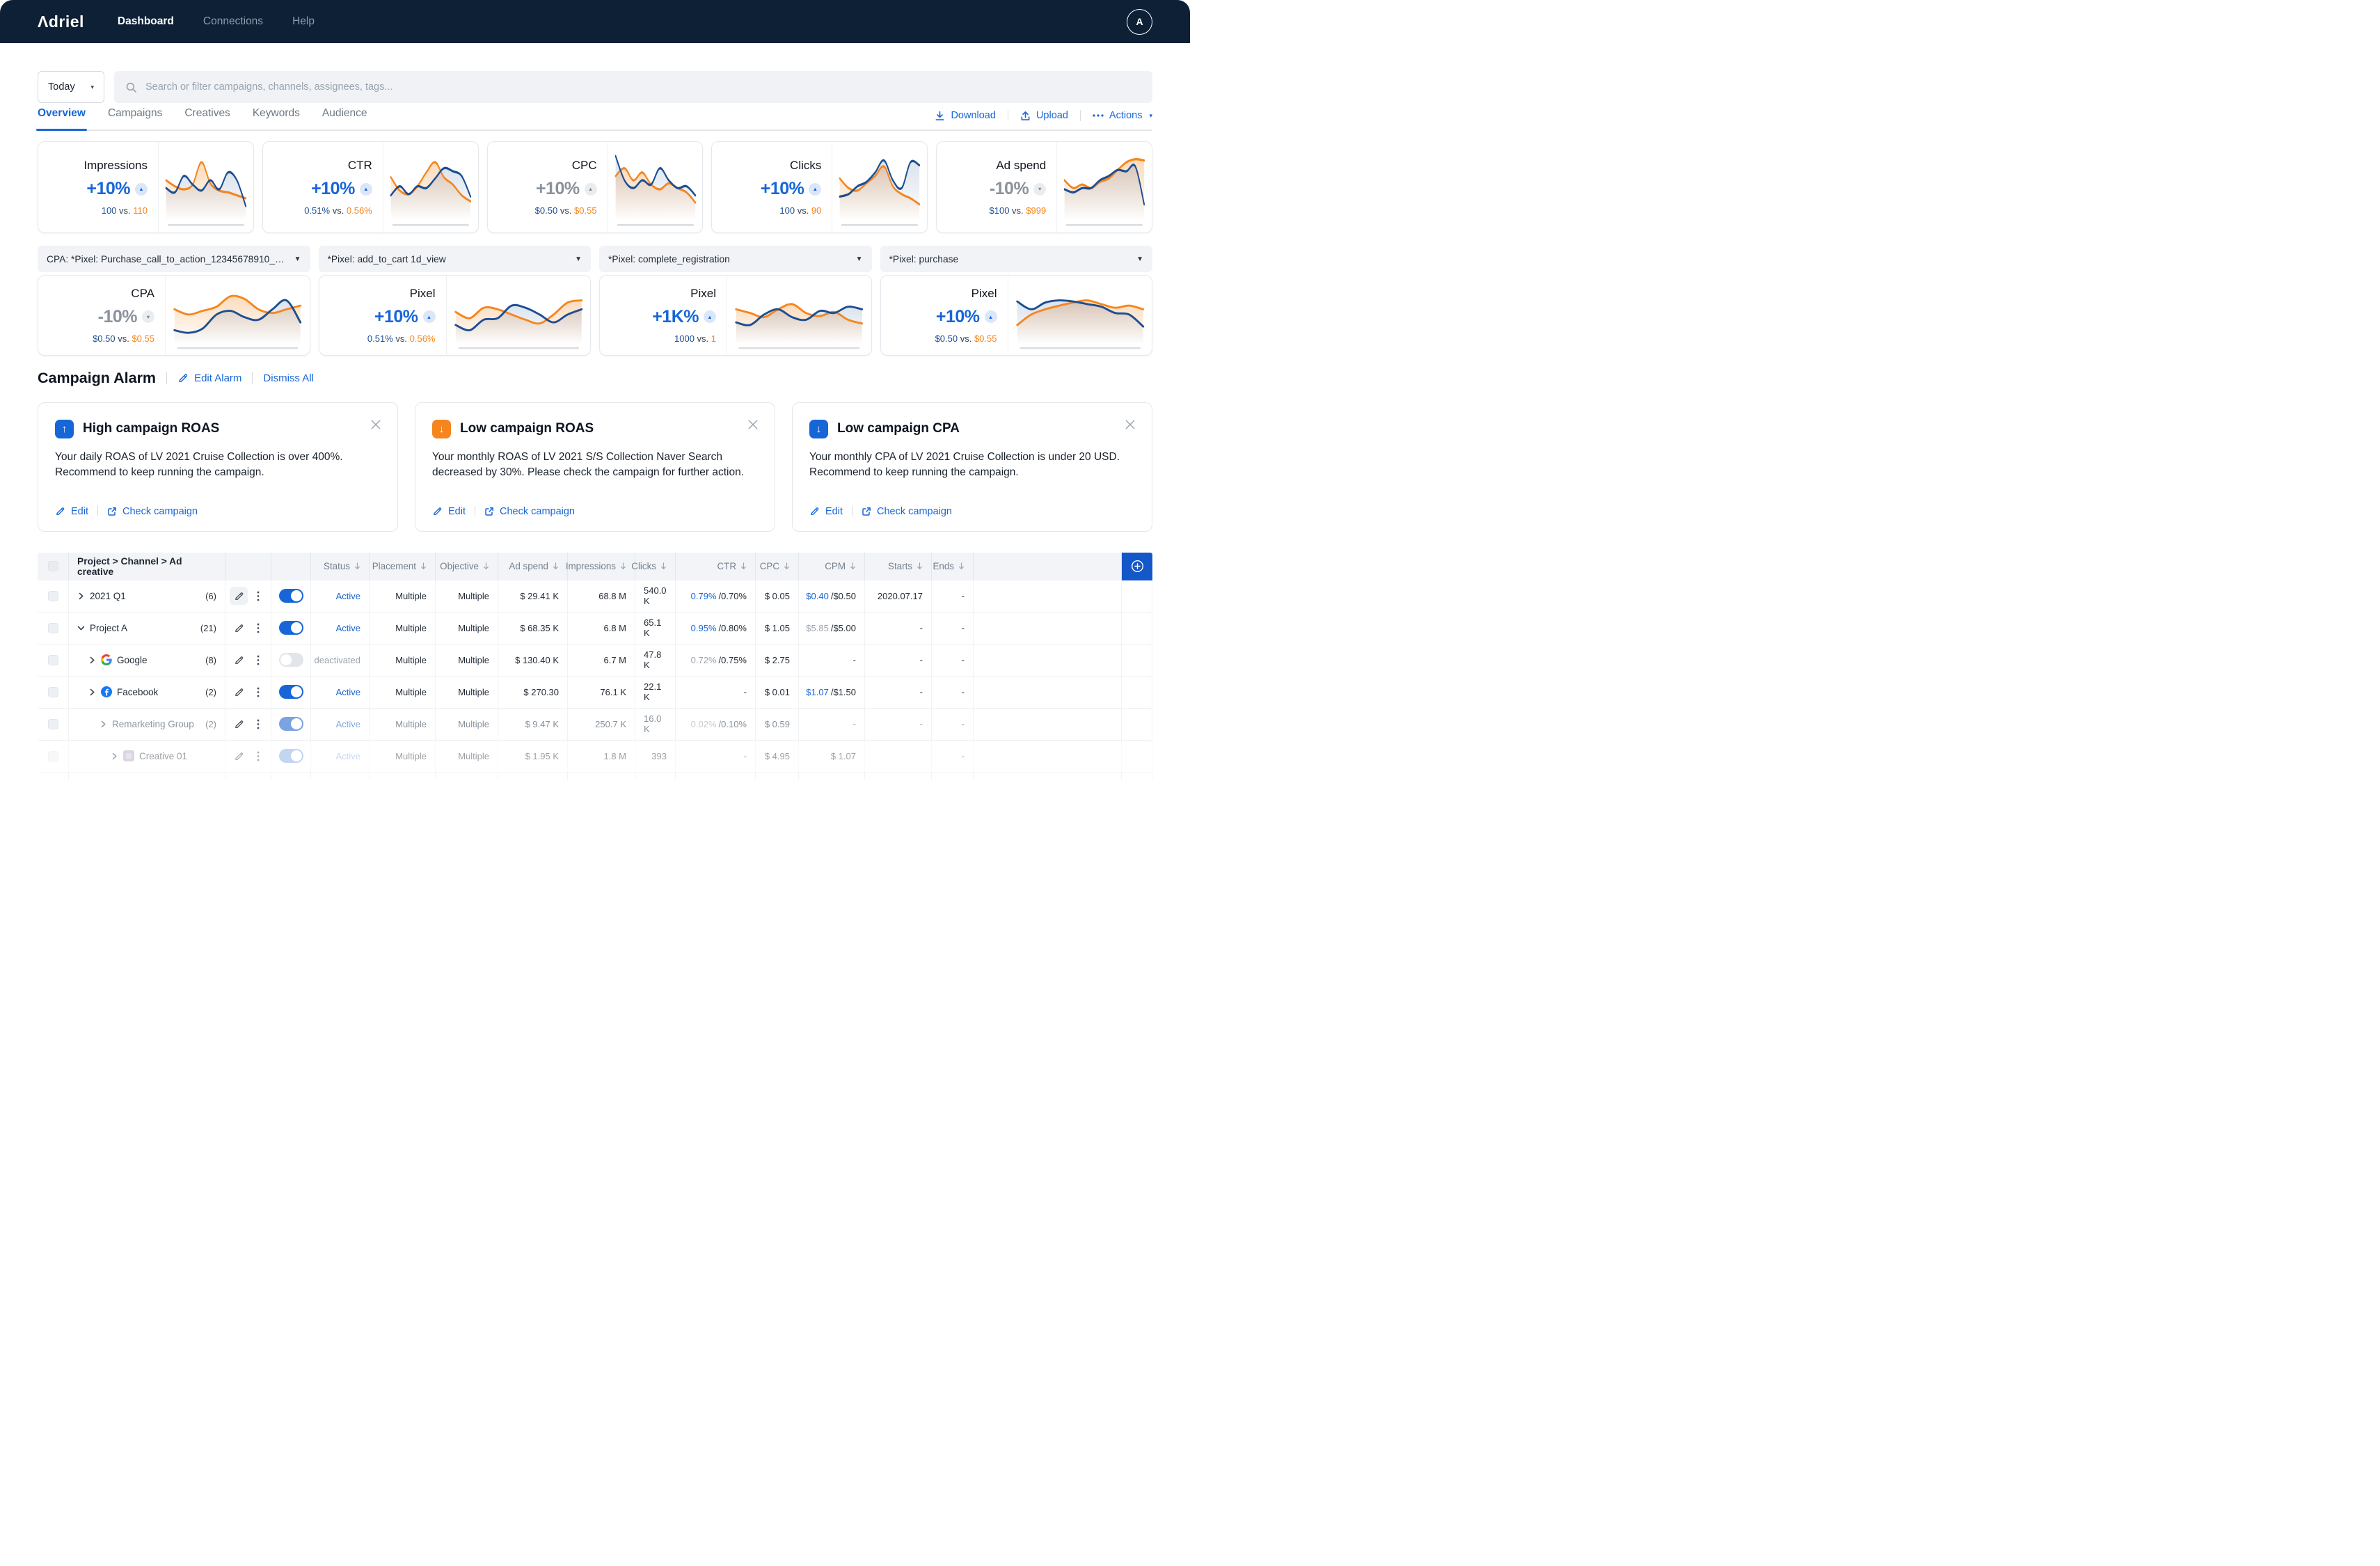  I want to click on dismiss-all-button: Dismiss All, so click(288, 378).